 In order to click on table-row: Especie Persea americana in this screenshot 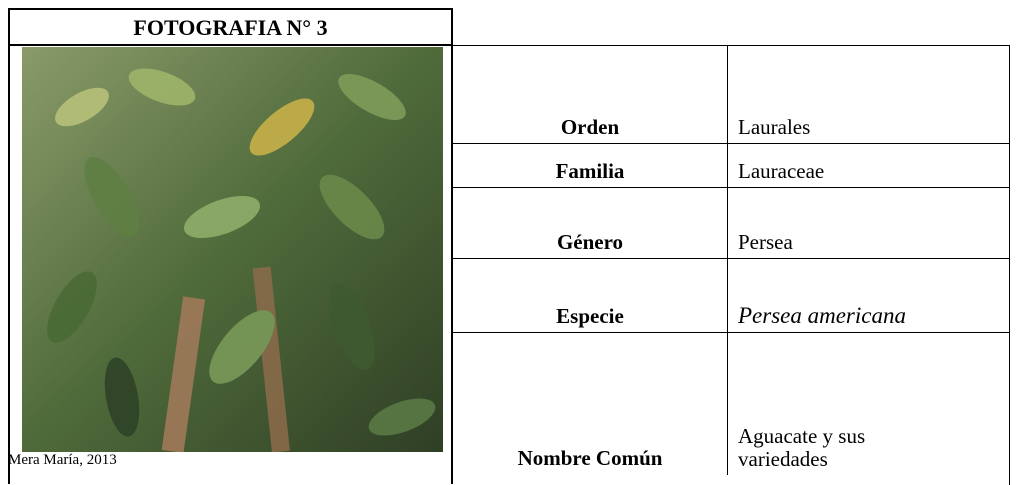, I will do `click(731, 295)`.